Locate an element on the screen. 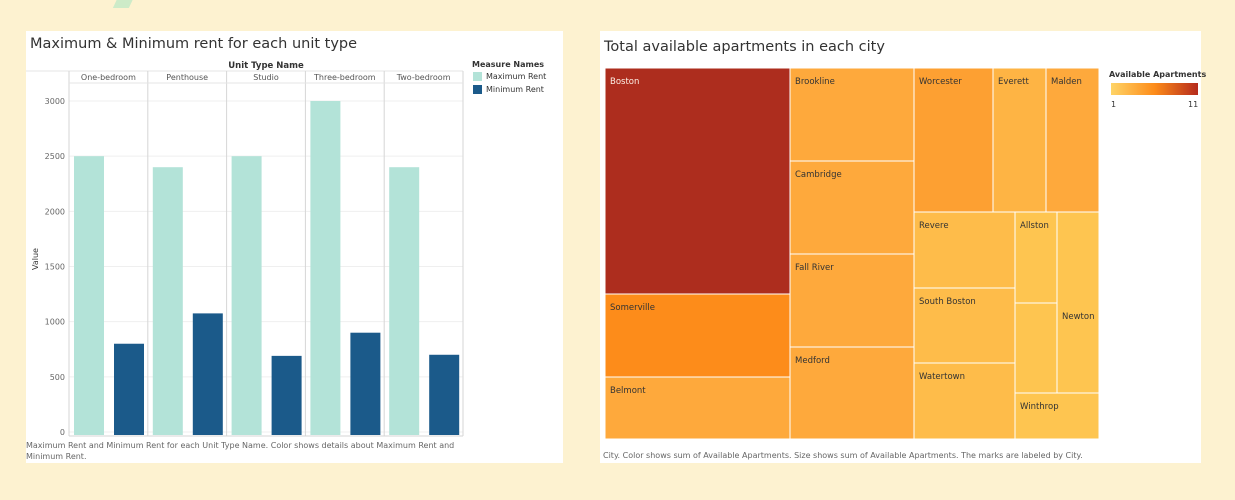 This screenshot has width=1235, height=500. treemap-label-worcester: Worcester is located at coordinates (940, 82).